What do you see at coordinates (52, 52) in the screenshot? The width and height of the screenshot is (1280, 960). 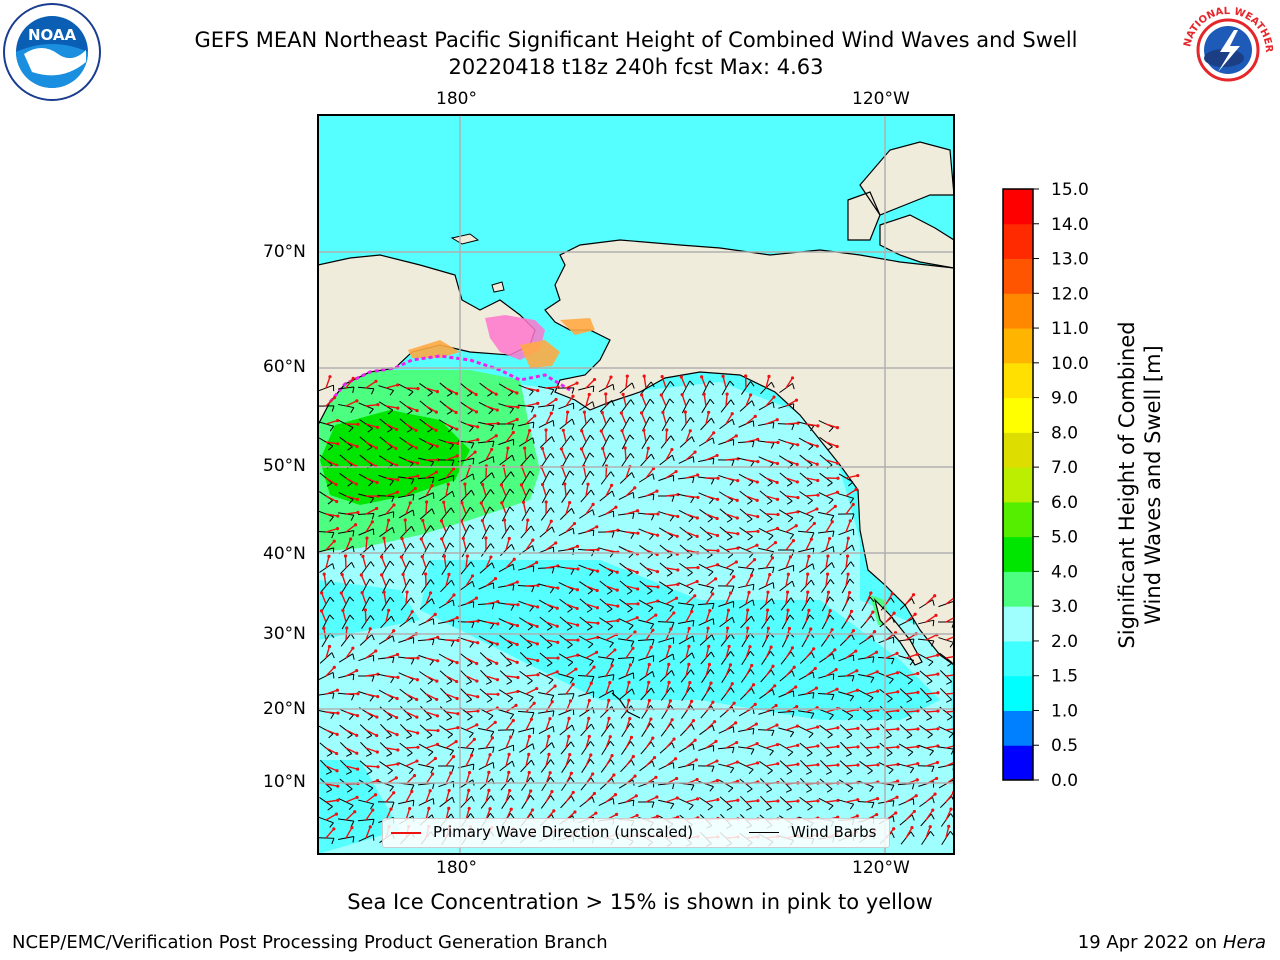 I see `noaa-logo-icon: NOAA` at bounding box center [52, 52].